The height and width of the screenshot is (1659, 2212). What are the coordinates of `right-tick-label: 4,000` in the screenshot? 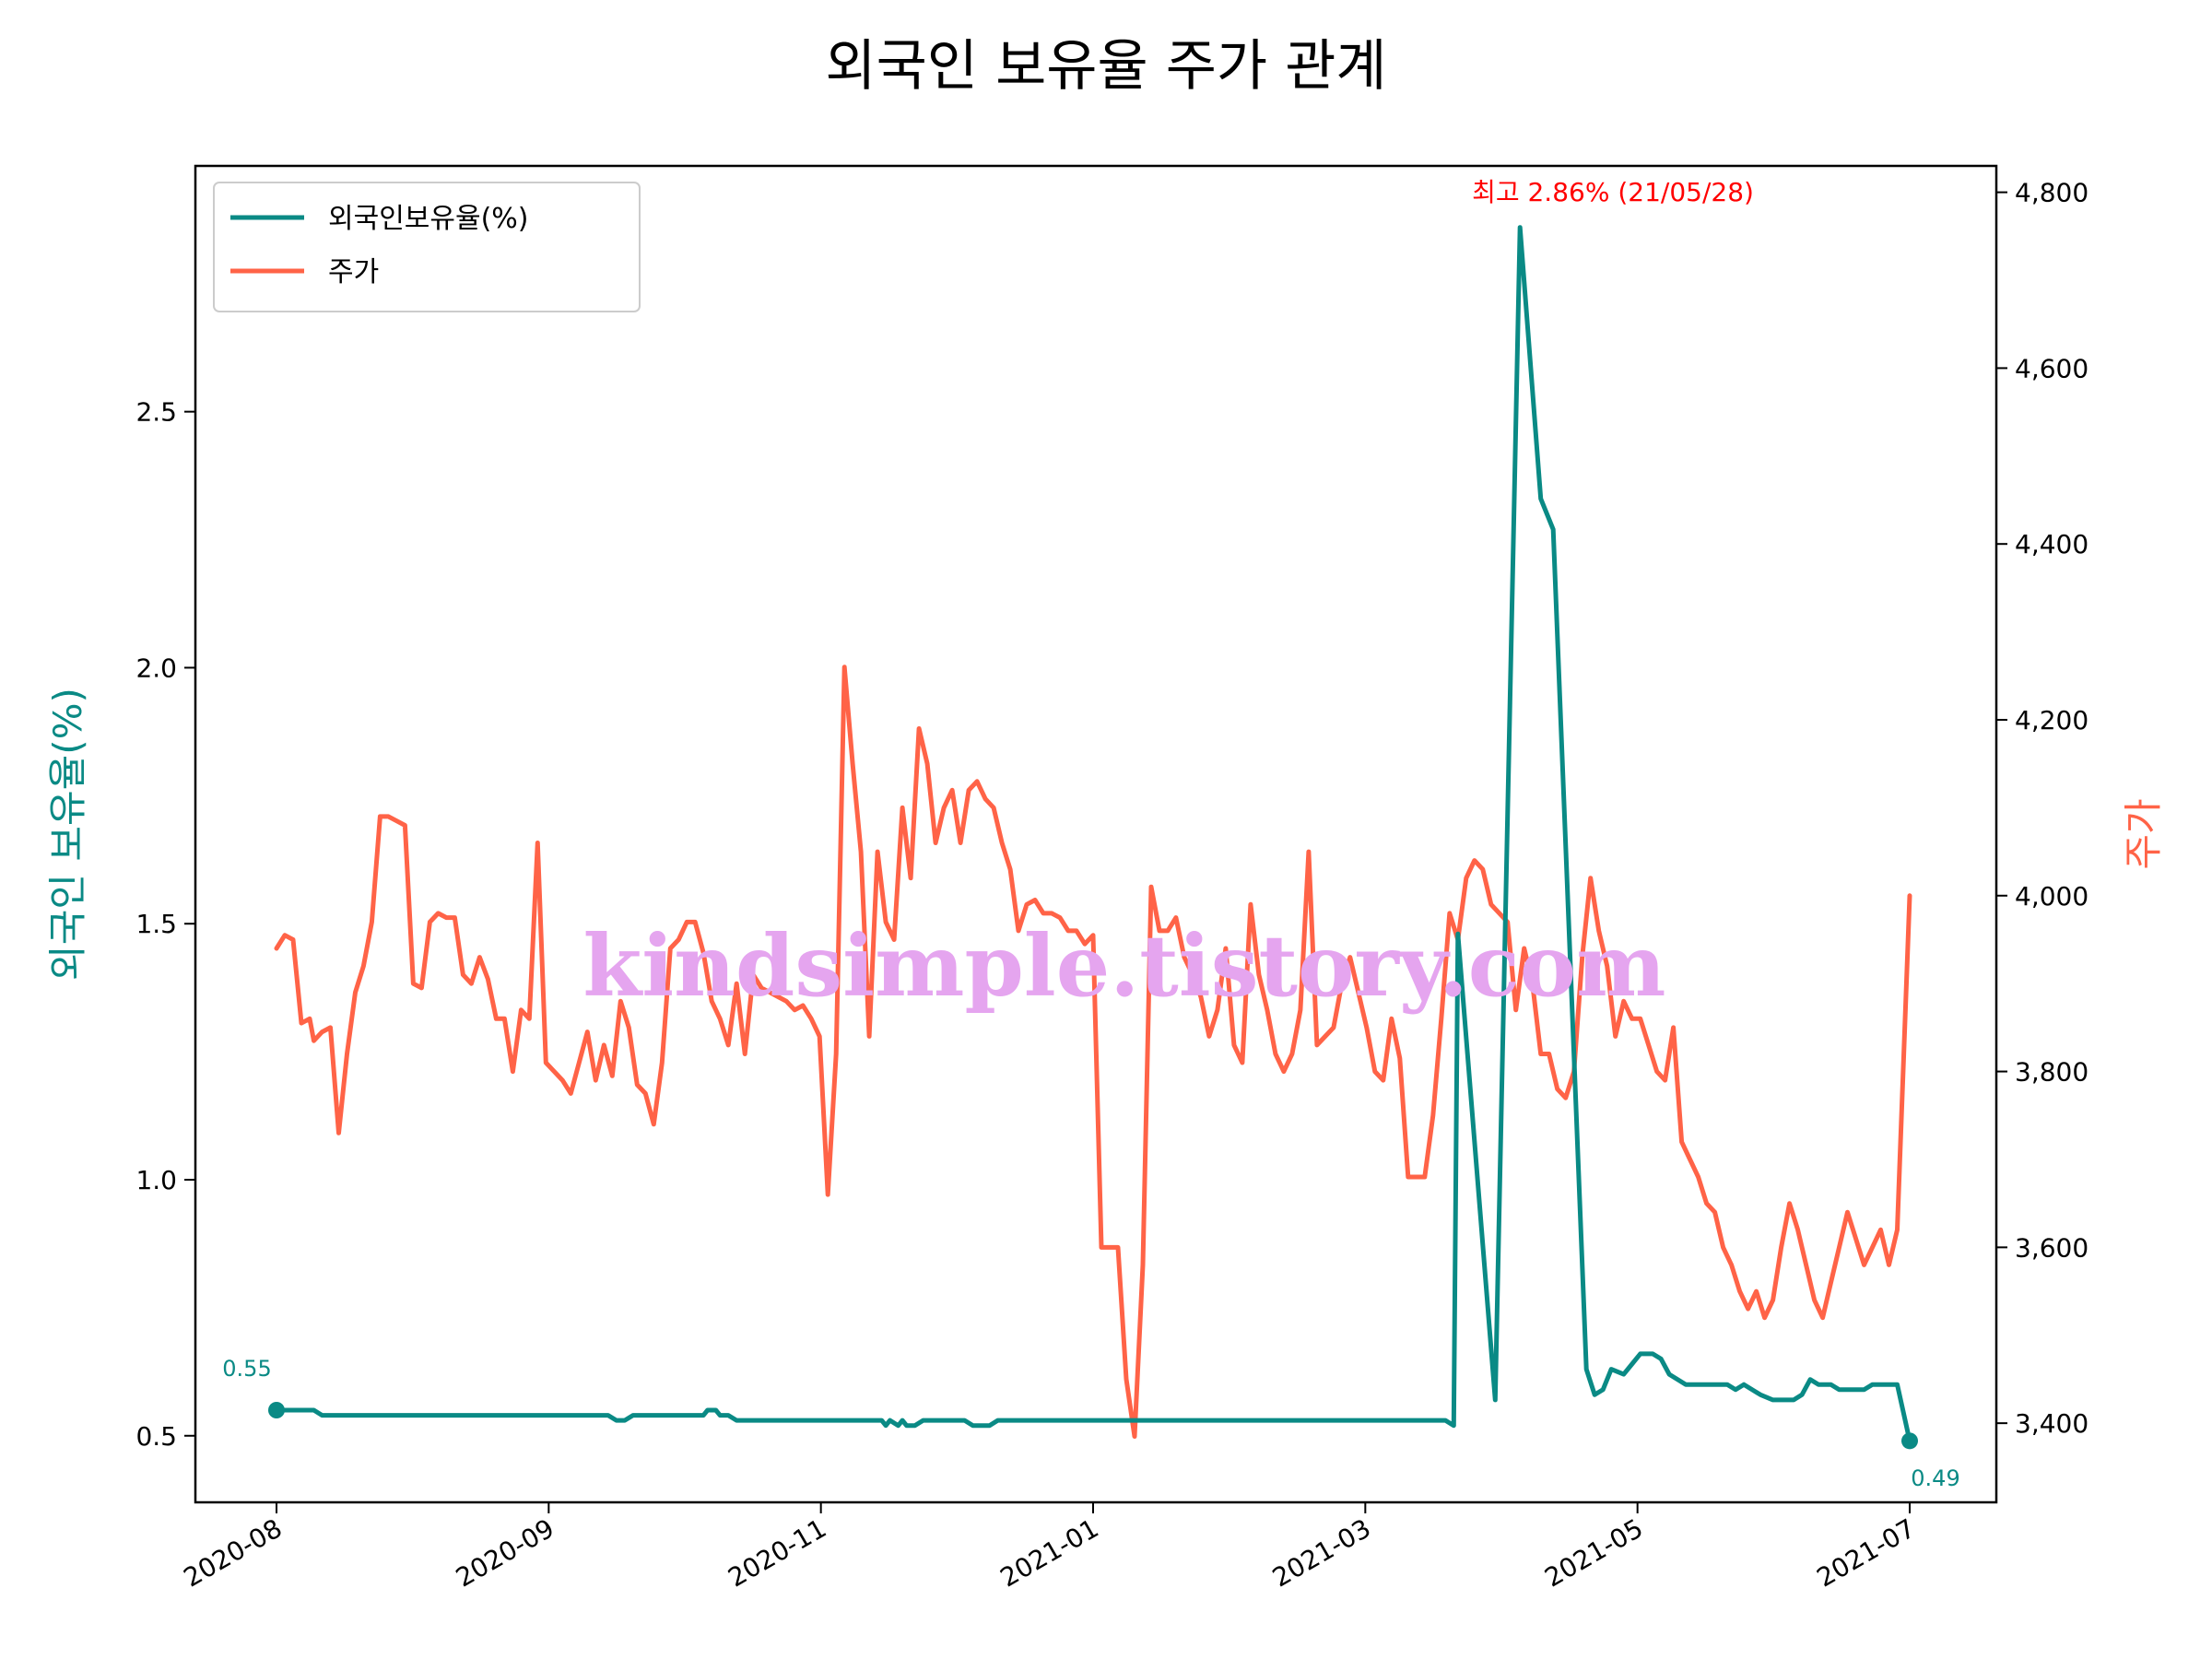 It's located at (2051, 896).